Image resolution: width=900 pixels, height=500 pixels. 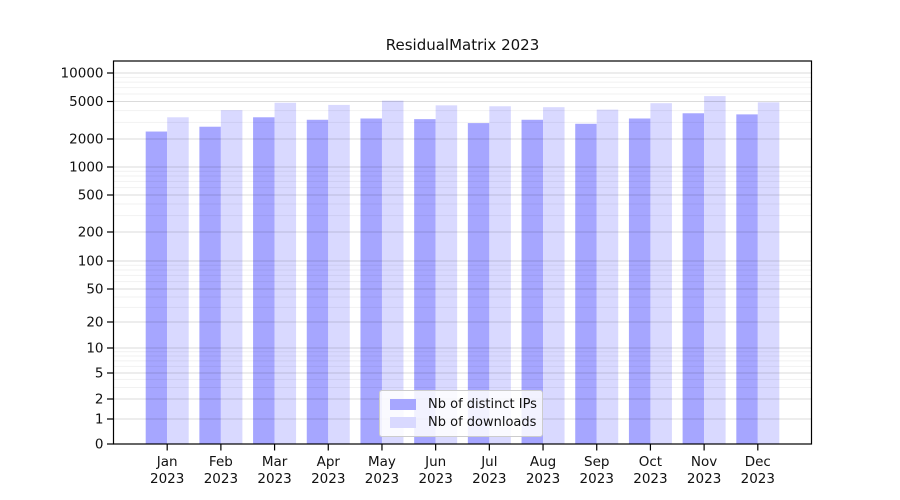 What do you see at coordinates (482, 404) in the screenshot?
I see `legend-label-distinct-ips: Nb of distinct IPs` at bounding box center [482, 404].